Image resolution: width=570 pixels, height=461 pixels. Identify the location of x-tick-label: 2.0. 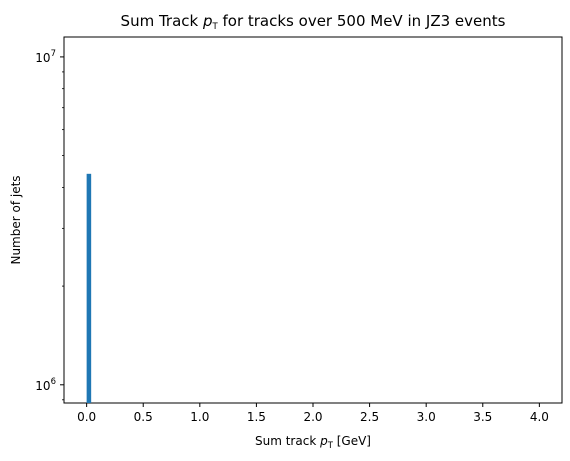
(312, 417).